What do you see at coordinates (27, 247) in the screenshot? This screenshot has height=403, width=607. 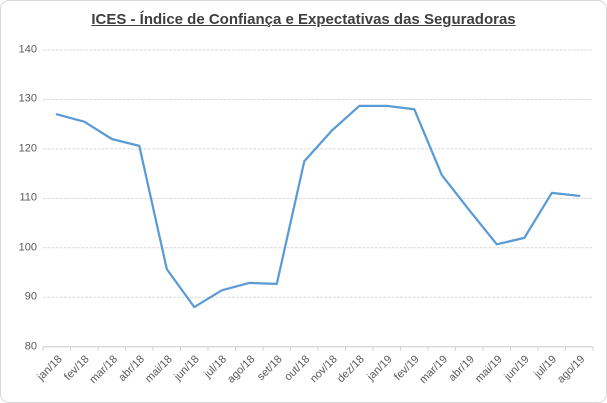 I see `y-axis-tick-label: 100` at bounding box center [27, 247].